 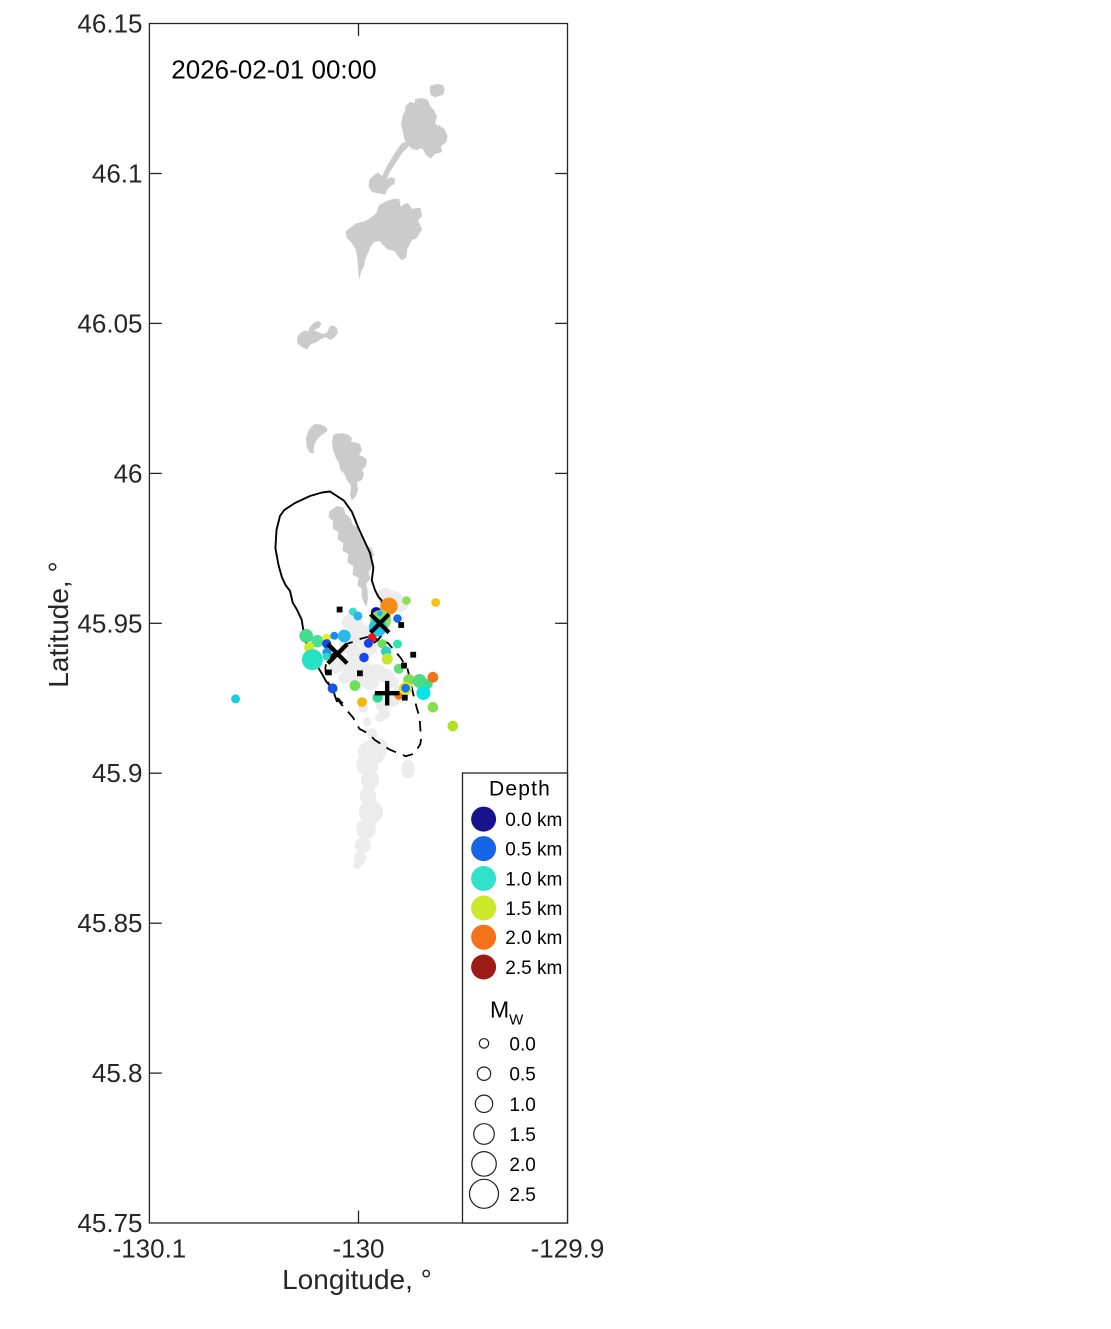 What do you see at coordinates (522, 1044) in the screenshot?
I see `svg-text: 0.0` at bounding box center [522, 1044].